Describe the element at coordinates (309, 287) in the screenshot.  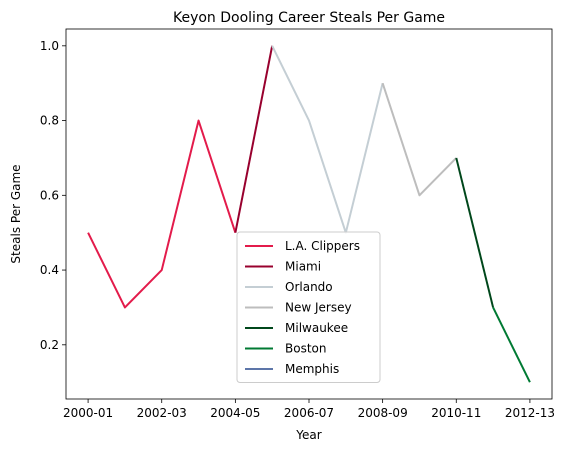
I see `legend-label: Orlando` at that location.